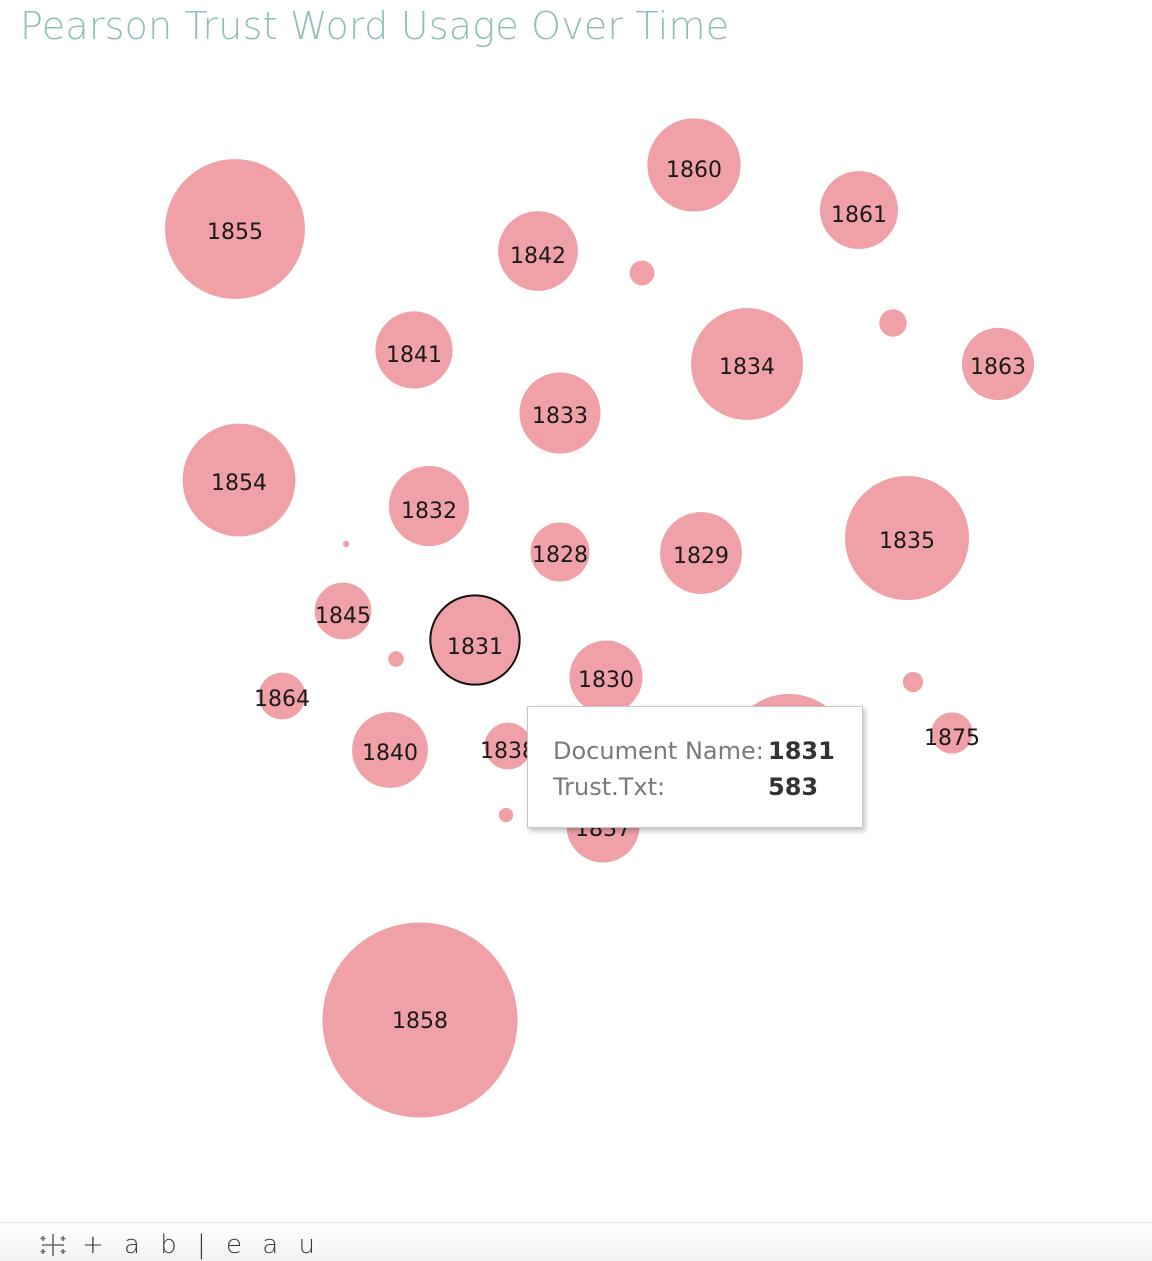  Describe the element at coordinates (859, 215) in the screenshot. I see `bubble-label-1861: 1861` at that location.